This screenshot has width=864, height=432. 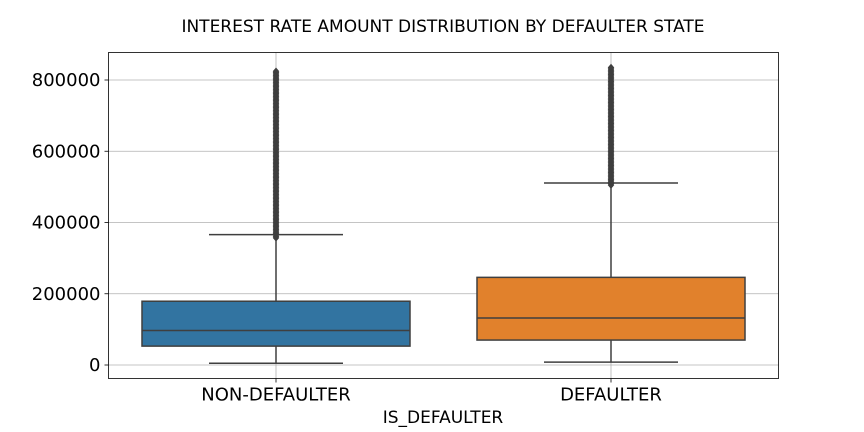 I want to click on y-axis-ticks: 0 200000 400000 600000 800000, so click(x=70, y=223).